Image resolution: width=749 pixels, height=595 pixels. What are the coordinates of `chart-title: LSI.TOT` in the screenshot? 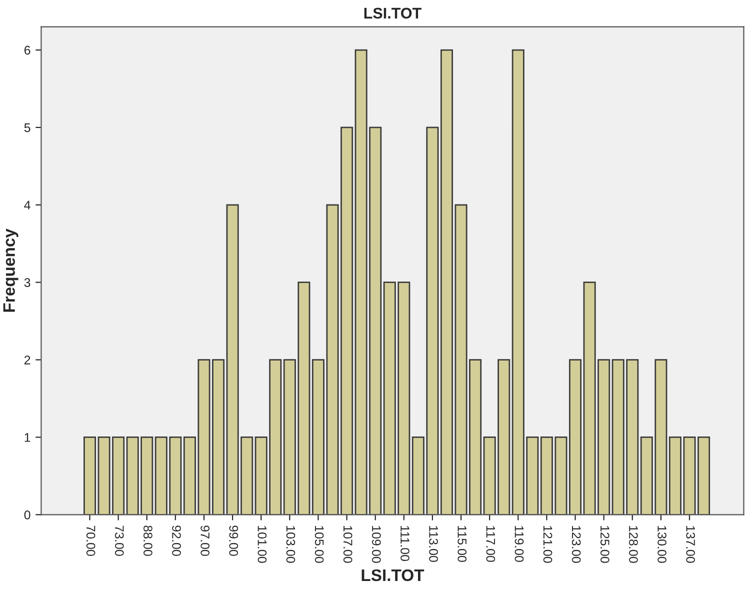 It's located at (393, 13).